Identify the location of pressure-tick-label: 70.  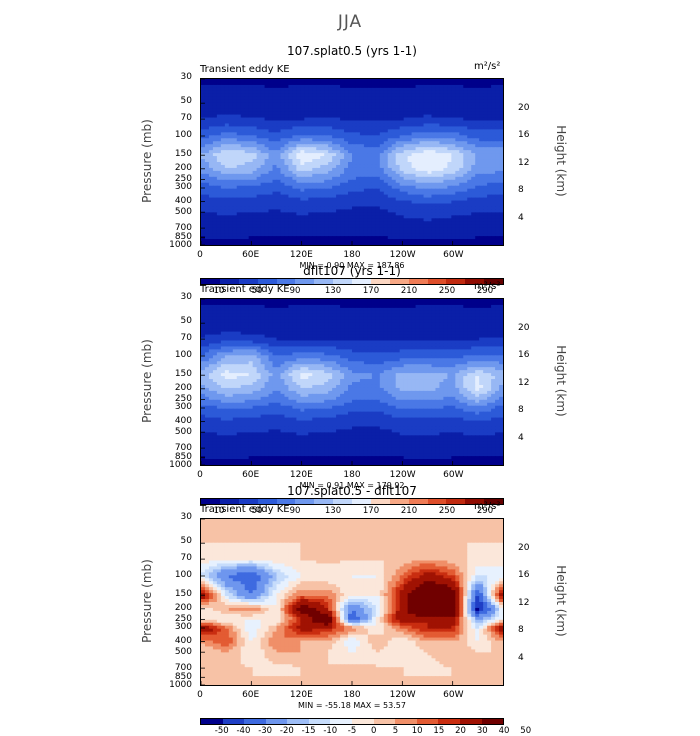
(177, 118).